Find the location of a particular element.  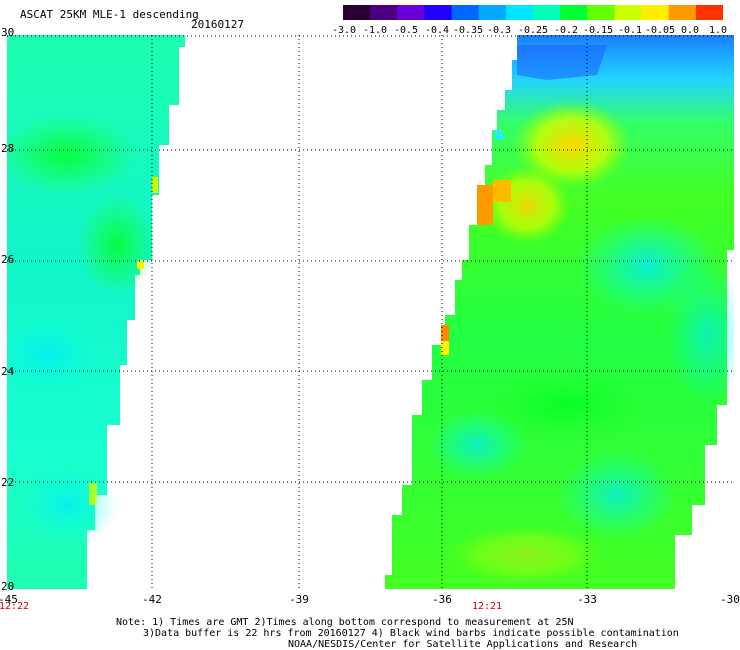

x-tick-label: -36 is located at coordinates (442, 599).